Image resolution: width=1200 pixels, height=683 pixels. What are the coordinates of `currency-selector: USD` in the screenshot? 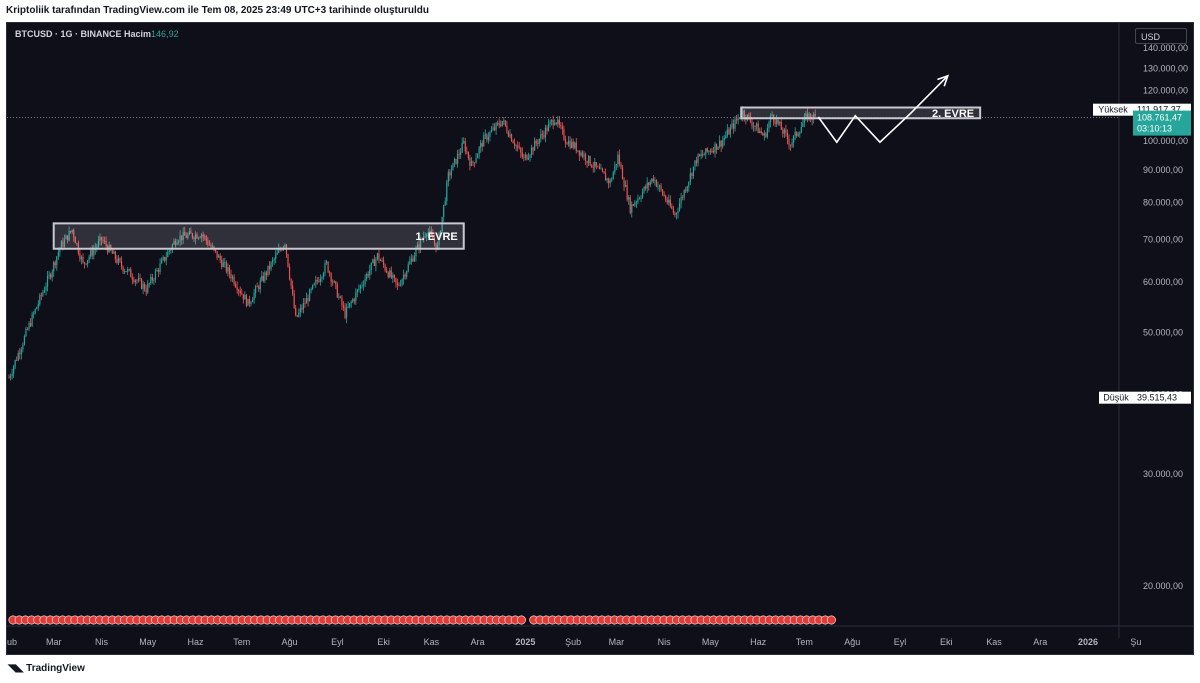 It's located at (1161, 36).